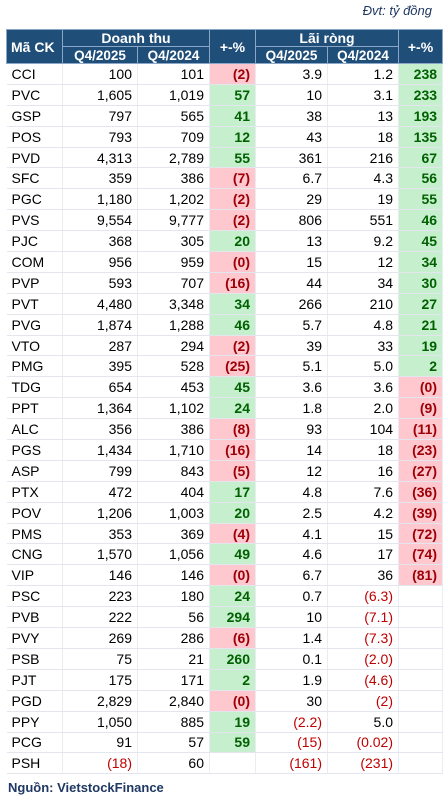 The image size is (446, 799). I want to click on ticker-cell: VIP, so click(34, 575).